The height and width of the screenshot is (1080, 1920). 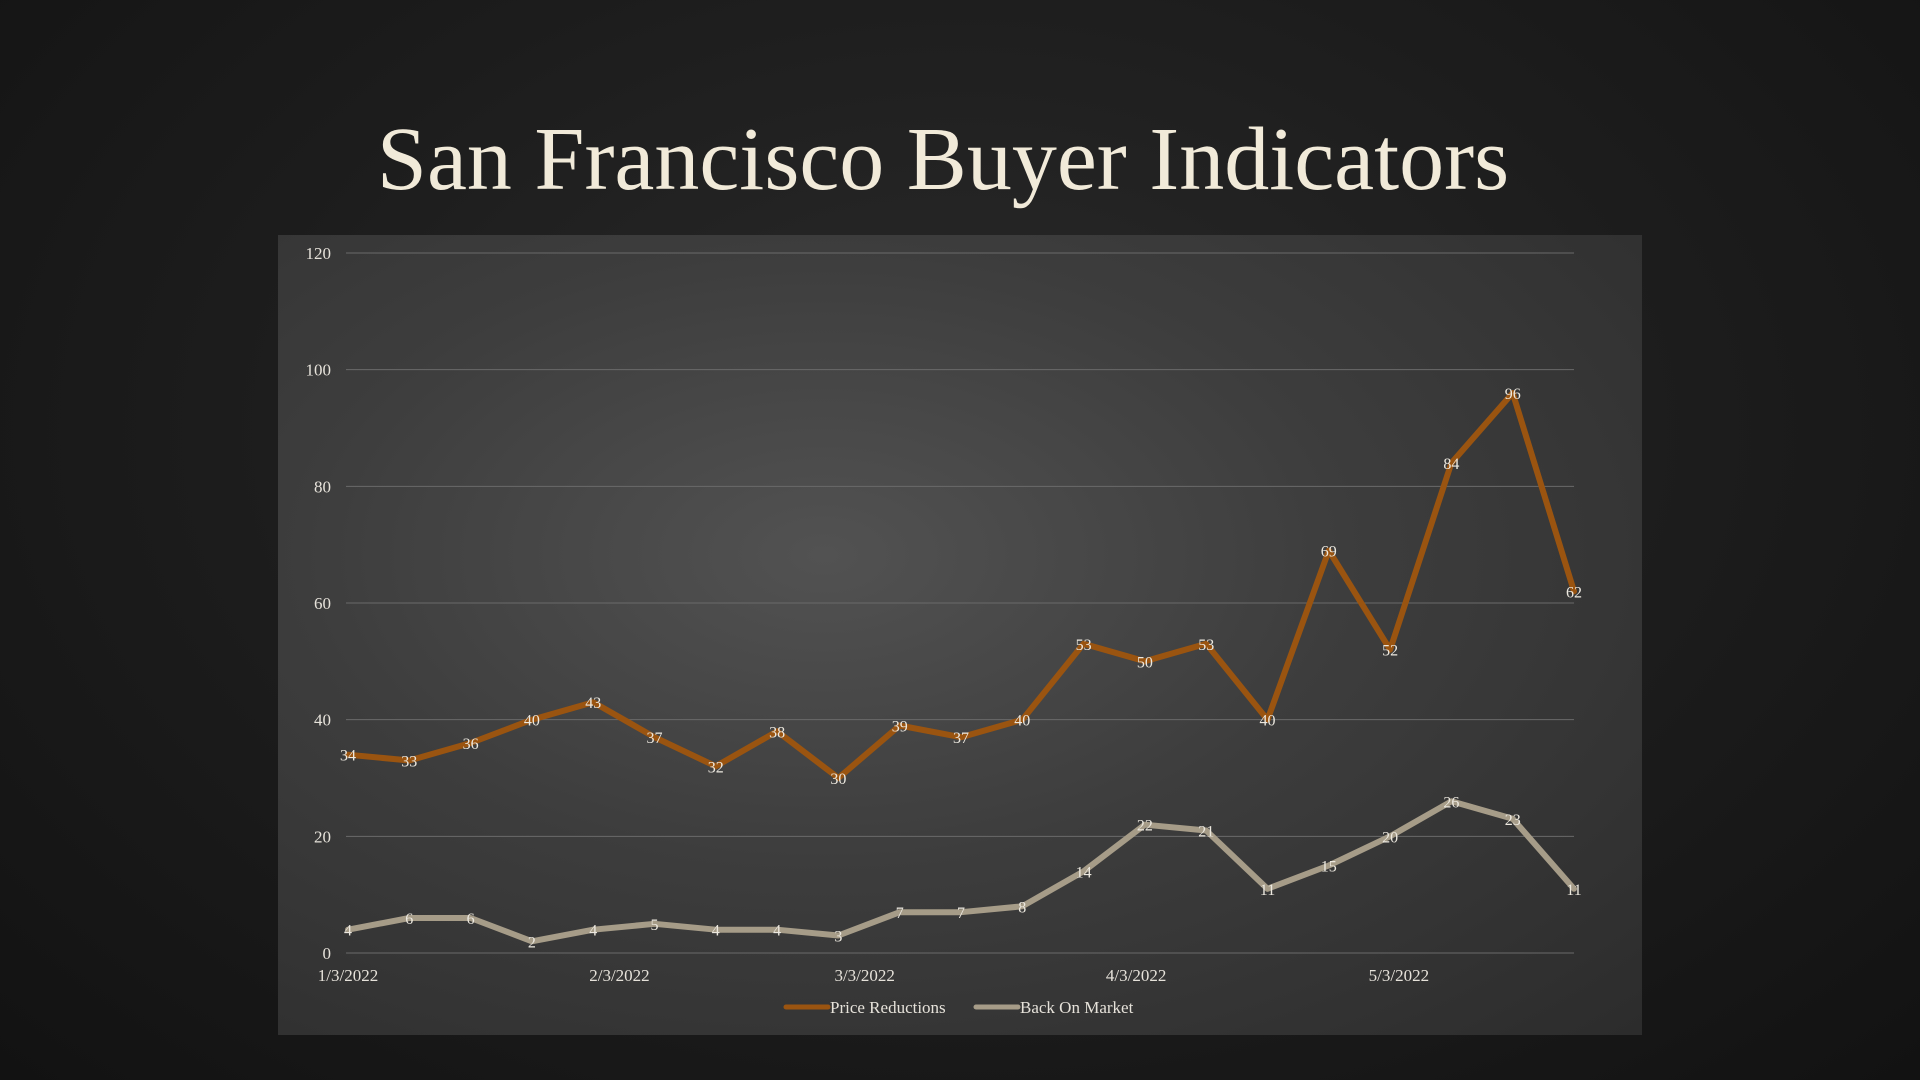 I want to click on data-label: 22, so click(x=1145, y=826).